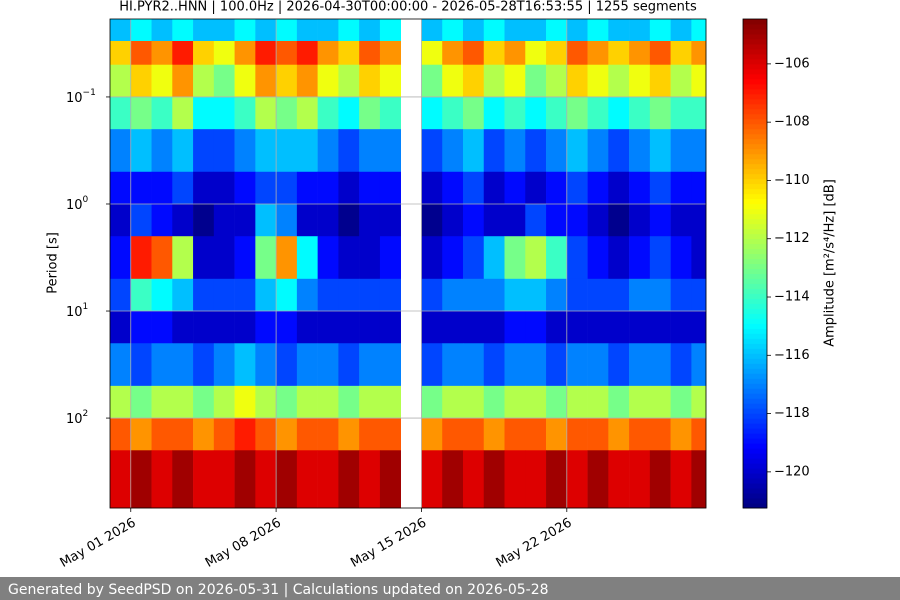 The width and height of the screenshot is (900, 600). Describe the element at coordinates (89, 92) in the screenshot. I see `y-tick-exponent: −1` at that location.